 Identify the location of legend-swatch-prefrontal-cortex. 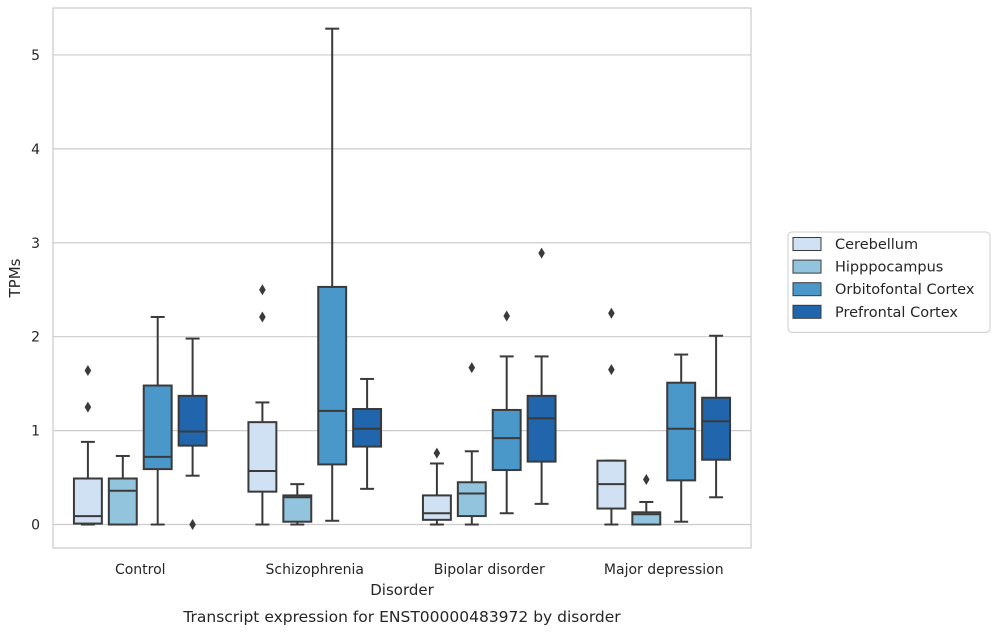
(807, 311).